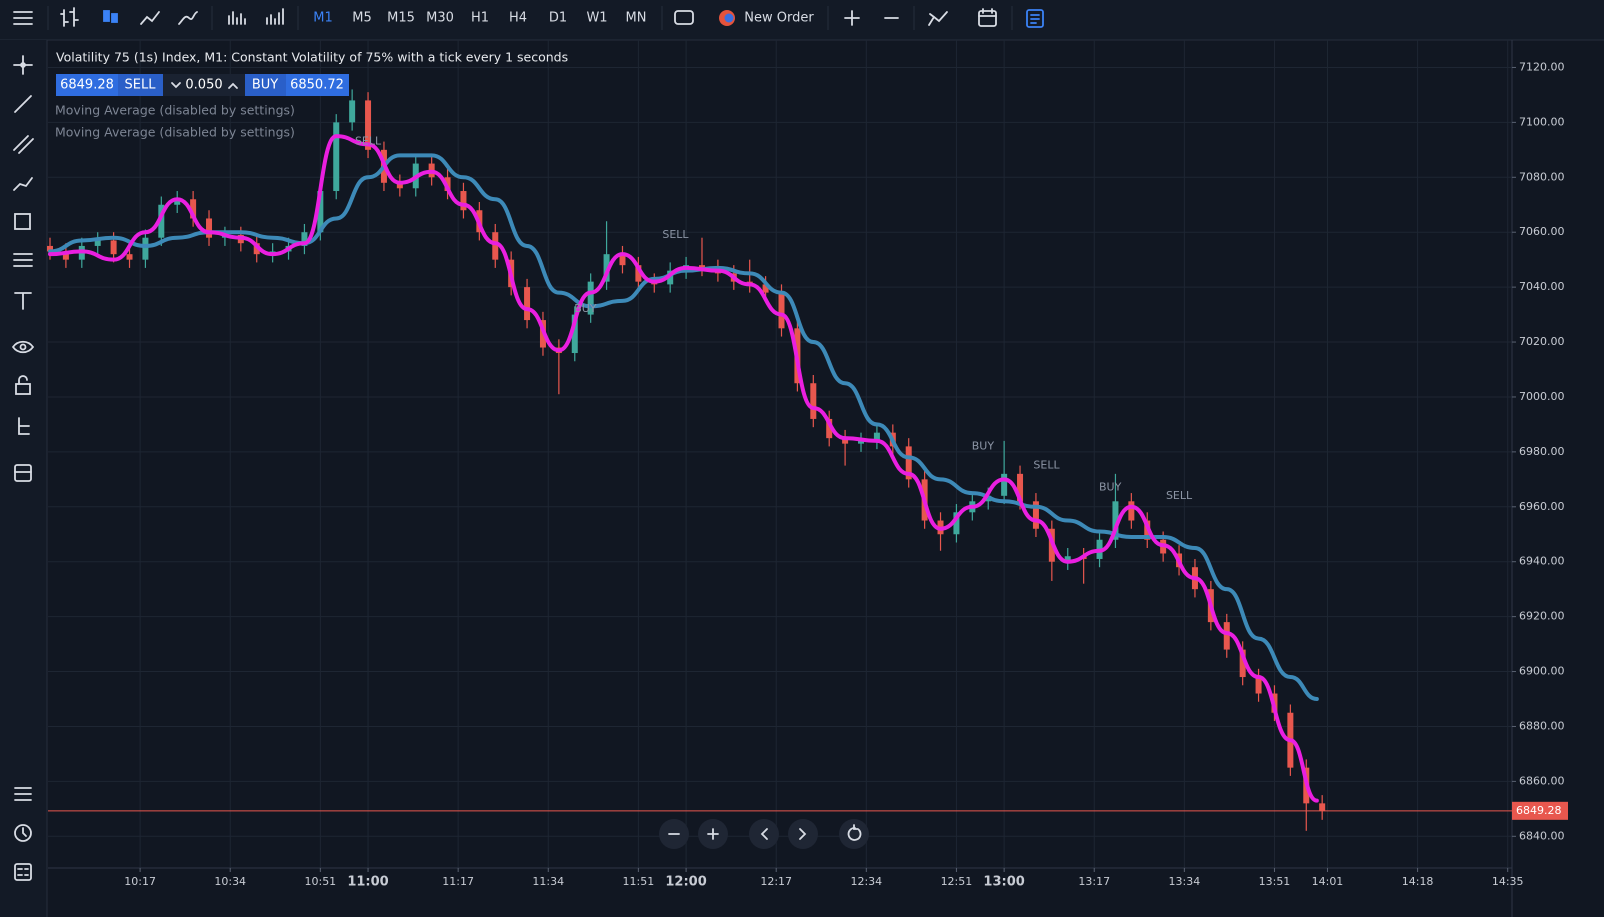 The height and width of the screenshot is (917, 1604). I want to click on y-tick-label: 6860.00, so click(1542, 780).